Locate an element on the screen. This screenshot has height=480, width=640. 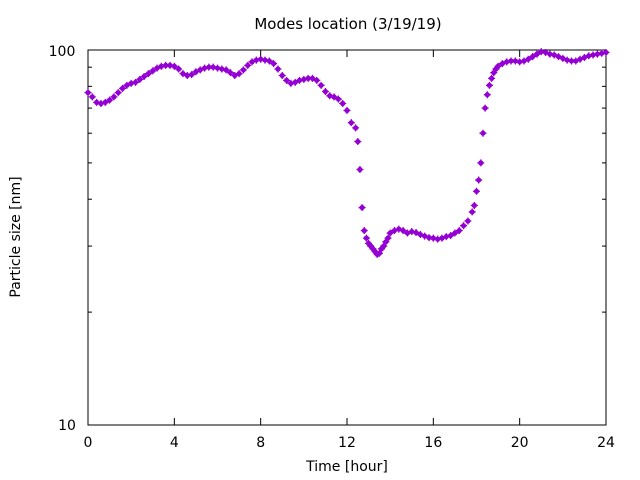
x-tick-label: 16 is located at coordinates (433, 443).